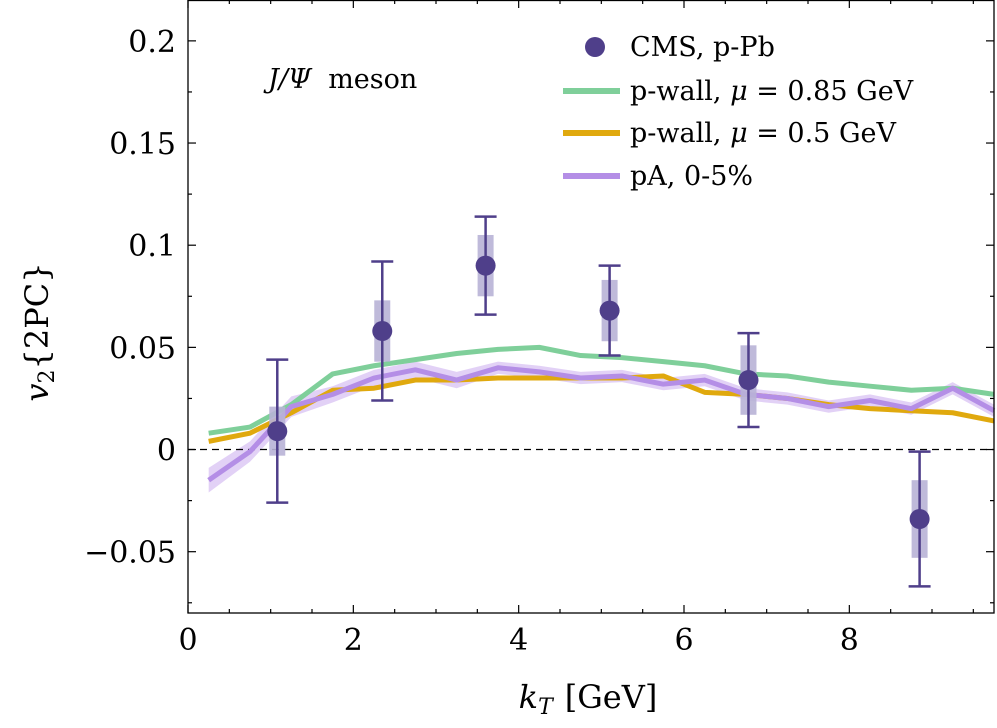  I want to click on uncertainty-bands, so click(601, 427).